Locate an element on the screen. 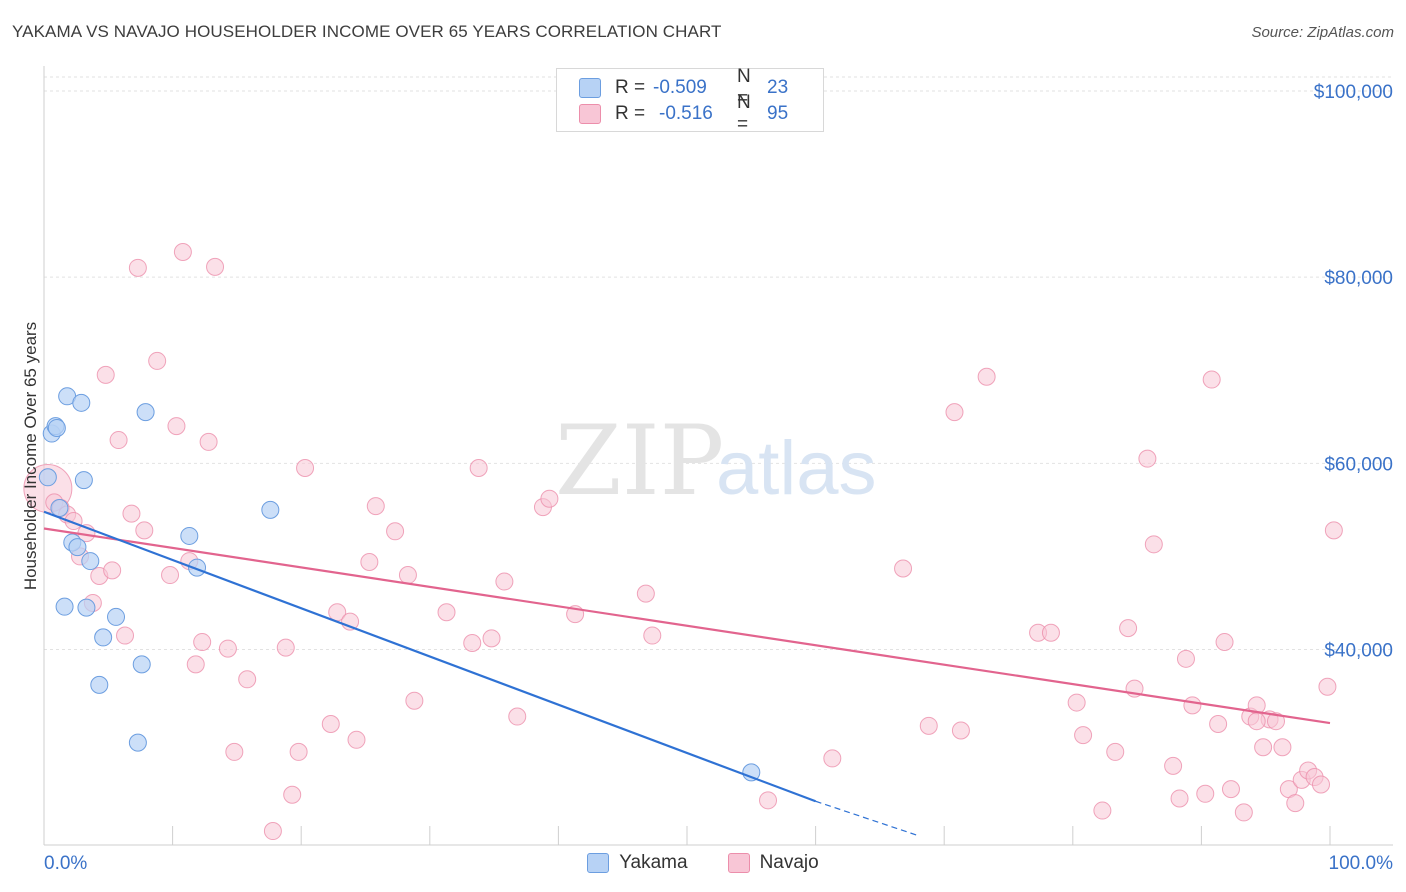 This screenshot has width=1406, height=892. watermark-atlas: atlas is located at coordinates (796, 468).